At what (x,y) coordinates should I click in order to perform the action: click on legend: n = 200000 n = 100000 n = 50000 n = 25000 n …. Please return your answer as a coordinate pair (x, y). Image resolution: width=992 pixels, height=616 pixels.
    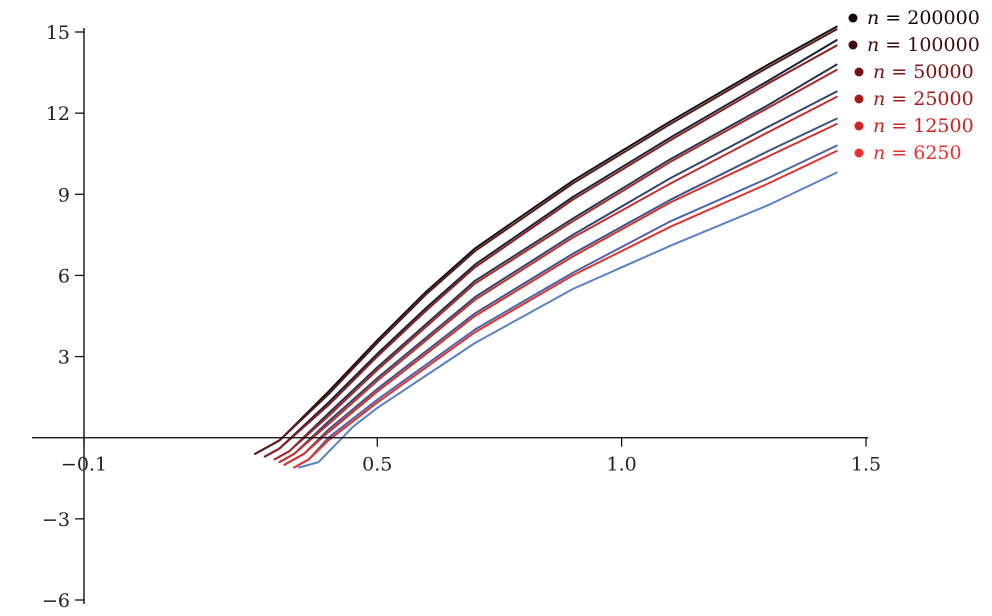
    Looking at the image, I should click on (914, 85).